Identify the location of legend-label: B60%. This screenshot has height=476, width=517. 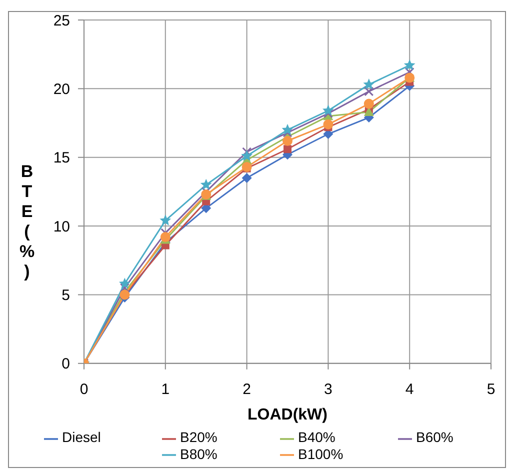
(435, 437).